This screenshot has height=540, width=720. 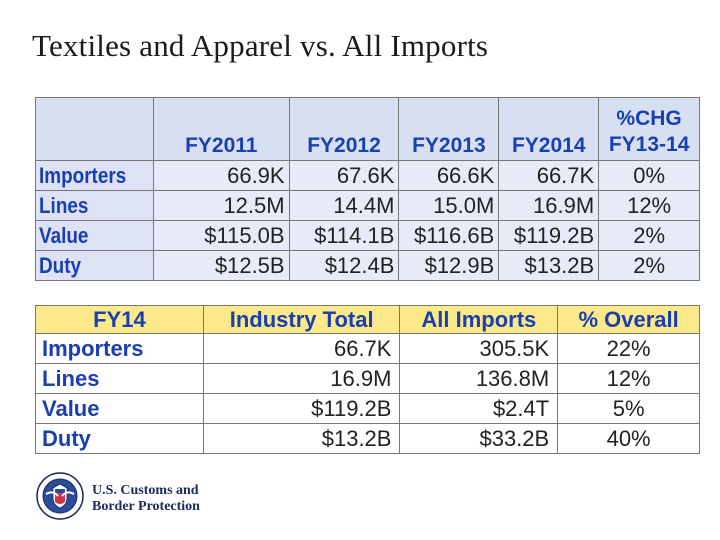 I want to click on column-header-pct-change: %CHG FY13-14, so click(x=649, y=129).